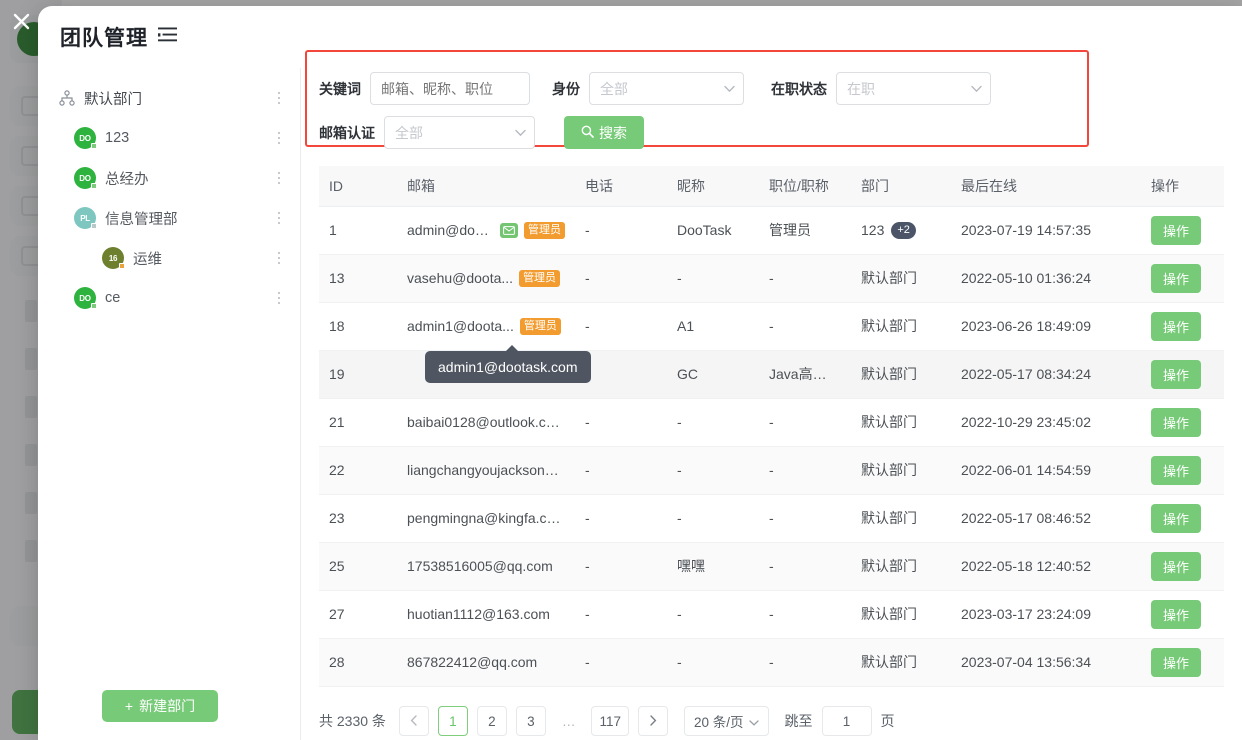  I want to click on search-icon, so click(587, 133).